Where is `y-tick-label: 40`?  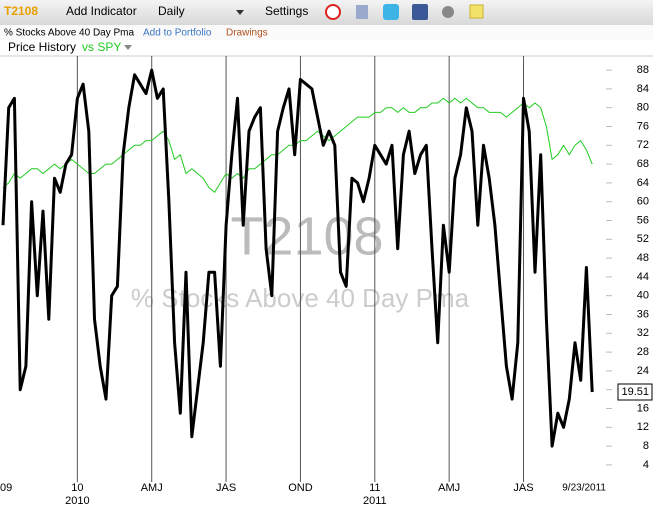
y-tick-label: 40 is located at coordinates (643, 296).